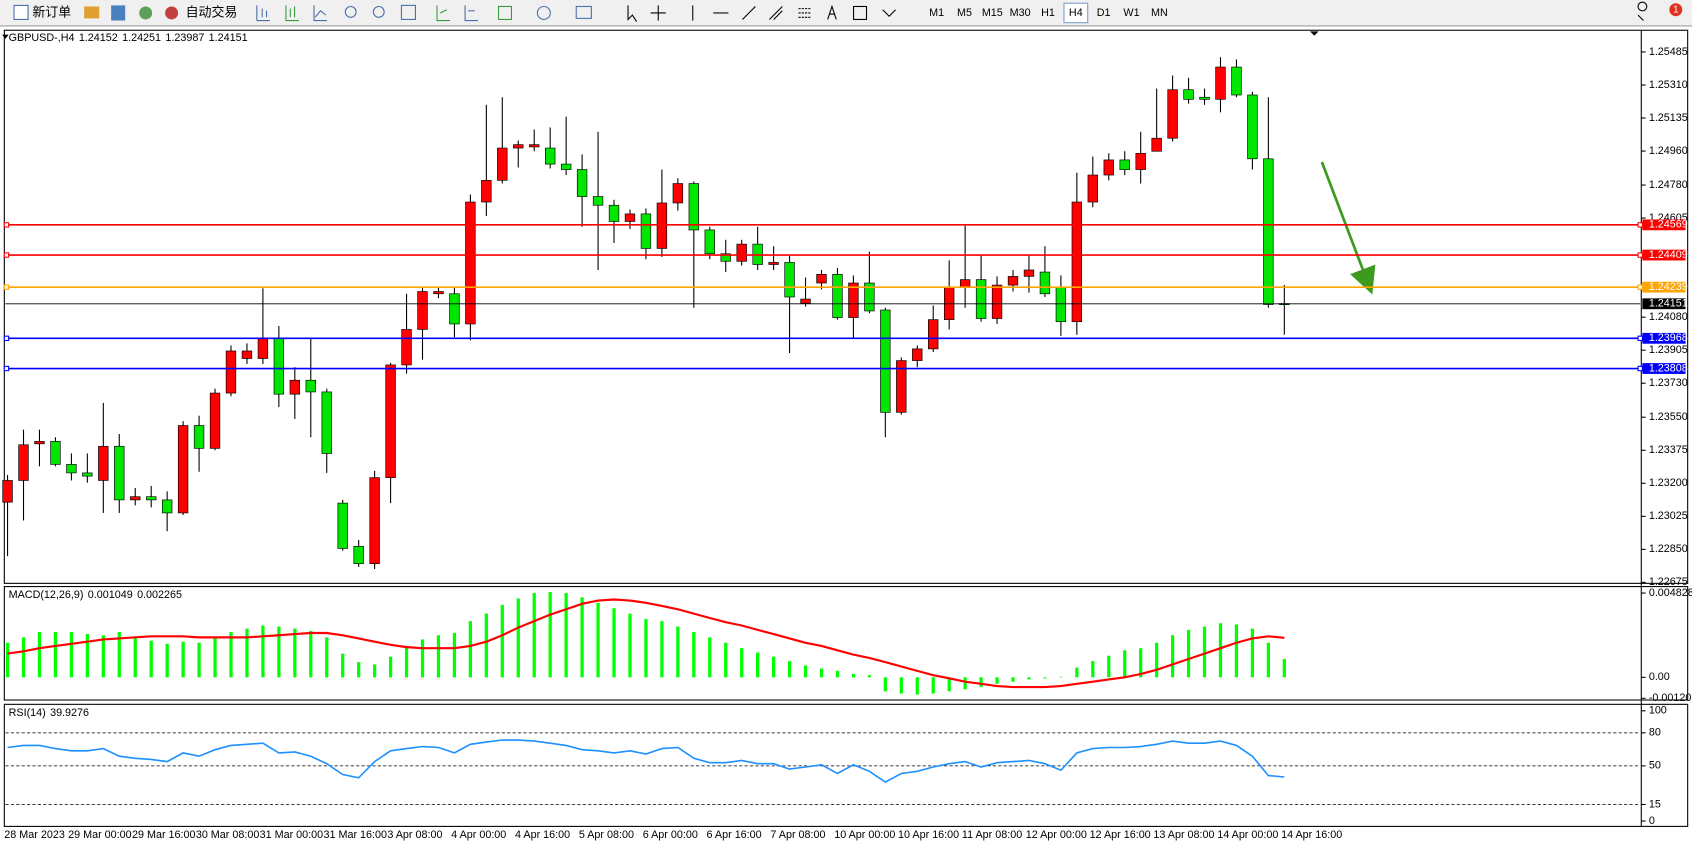 This screenshot has width=1692, height=848. What do you see at coordinates (1076, 13) in the screenshot?
I see `timeframe-button: H4` at bounding box center [1076, 13].